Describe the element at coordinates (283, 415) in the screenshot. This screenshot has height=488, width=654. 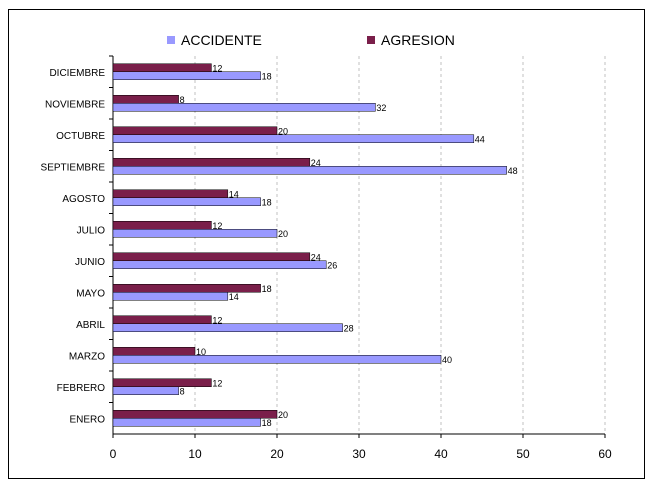
I see `data-label-agresion-enero: 20` at that location.